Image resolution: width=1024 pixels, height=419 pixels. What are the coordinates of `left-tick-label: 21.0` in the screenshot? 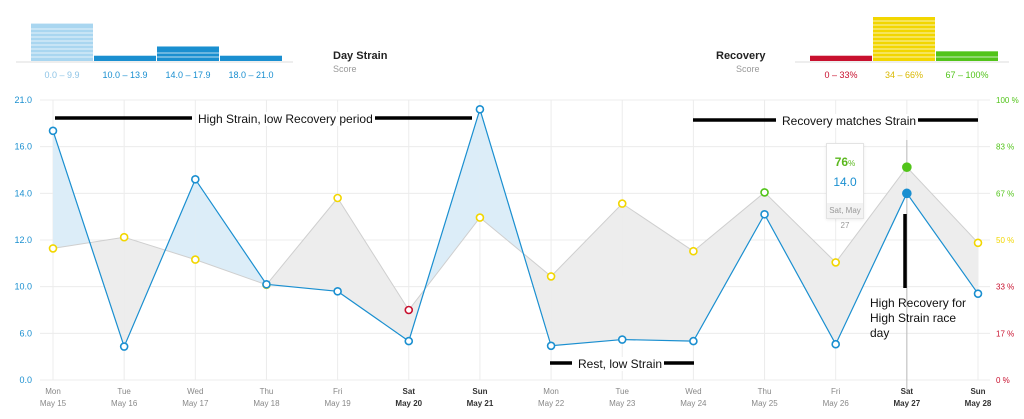 It's located at (23, 100).